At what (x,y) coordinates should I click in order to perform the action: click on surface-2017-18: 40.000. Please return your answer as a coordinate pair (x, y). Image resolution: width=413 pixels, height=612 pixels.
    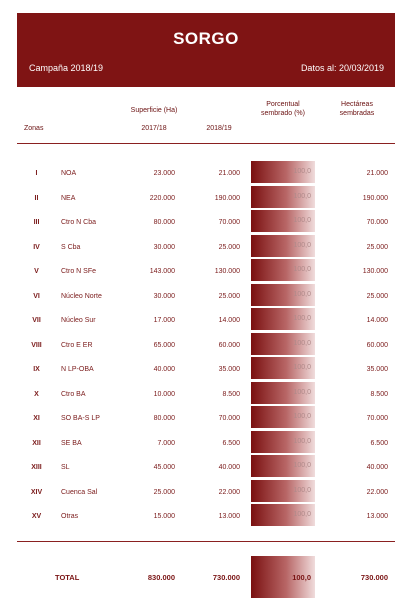
    Looking at the image, I should click on (164, 369).